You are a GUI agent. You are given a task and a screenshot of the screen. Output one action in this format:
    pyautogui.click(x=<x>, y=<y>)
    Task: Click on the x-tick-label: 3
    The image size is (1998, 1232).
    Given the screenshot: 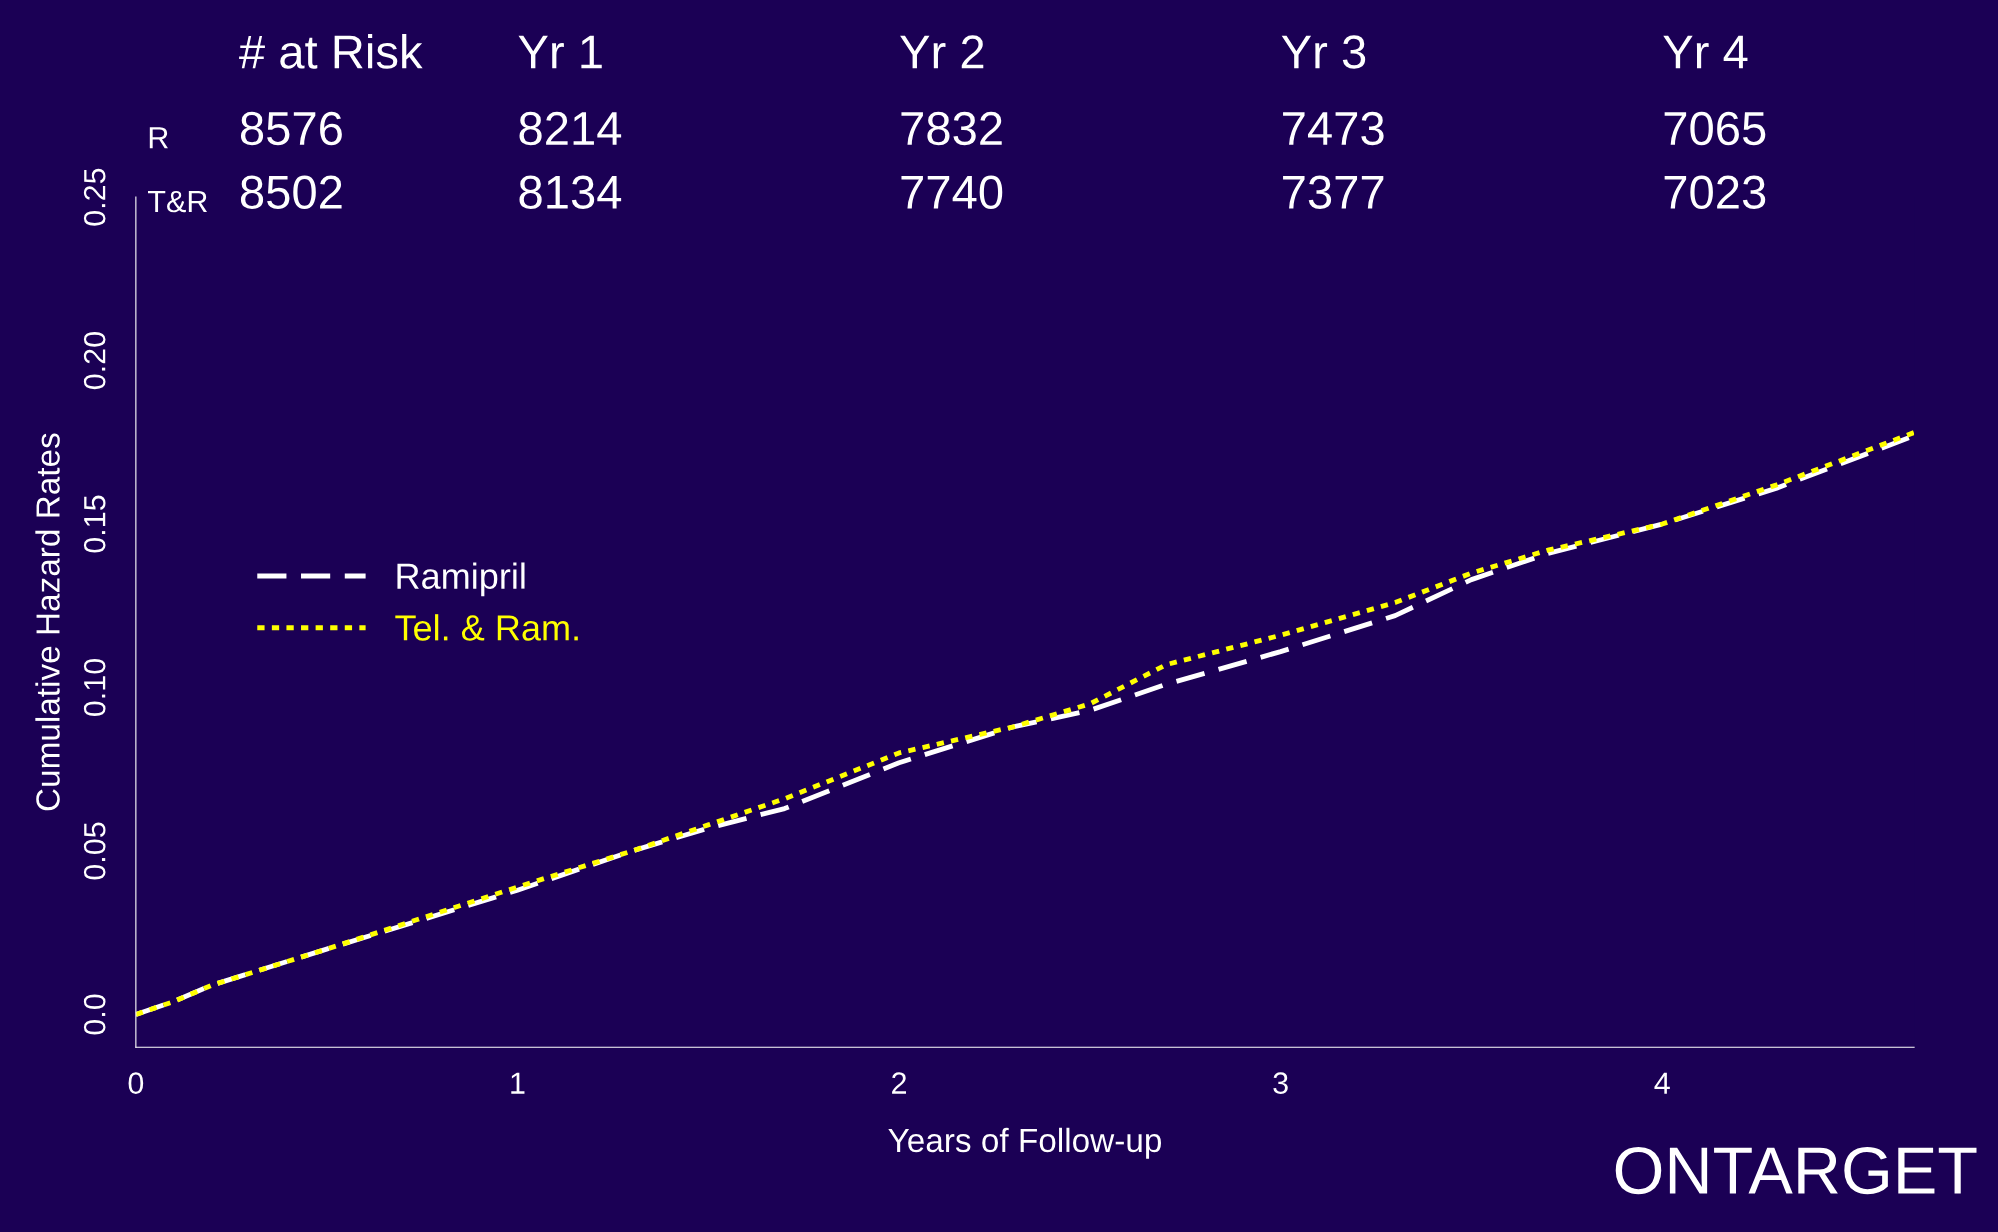 What is the action you would take?
    pyautogui.click(x=1280, y=1083)
    